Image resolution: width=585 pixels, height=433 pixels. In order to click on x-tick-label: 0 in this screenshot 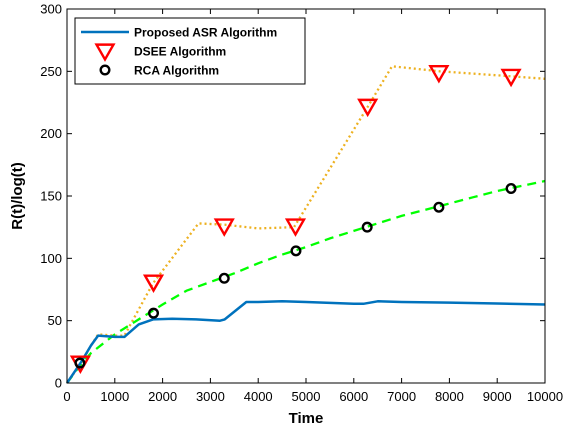, I will do `click(66, 396)`.